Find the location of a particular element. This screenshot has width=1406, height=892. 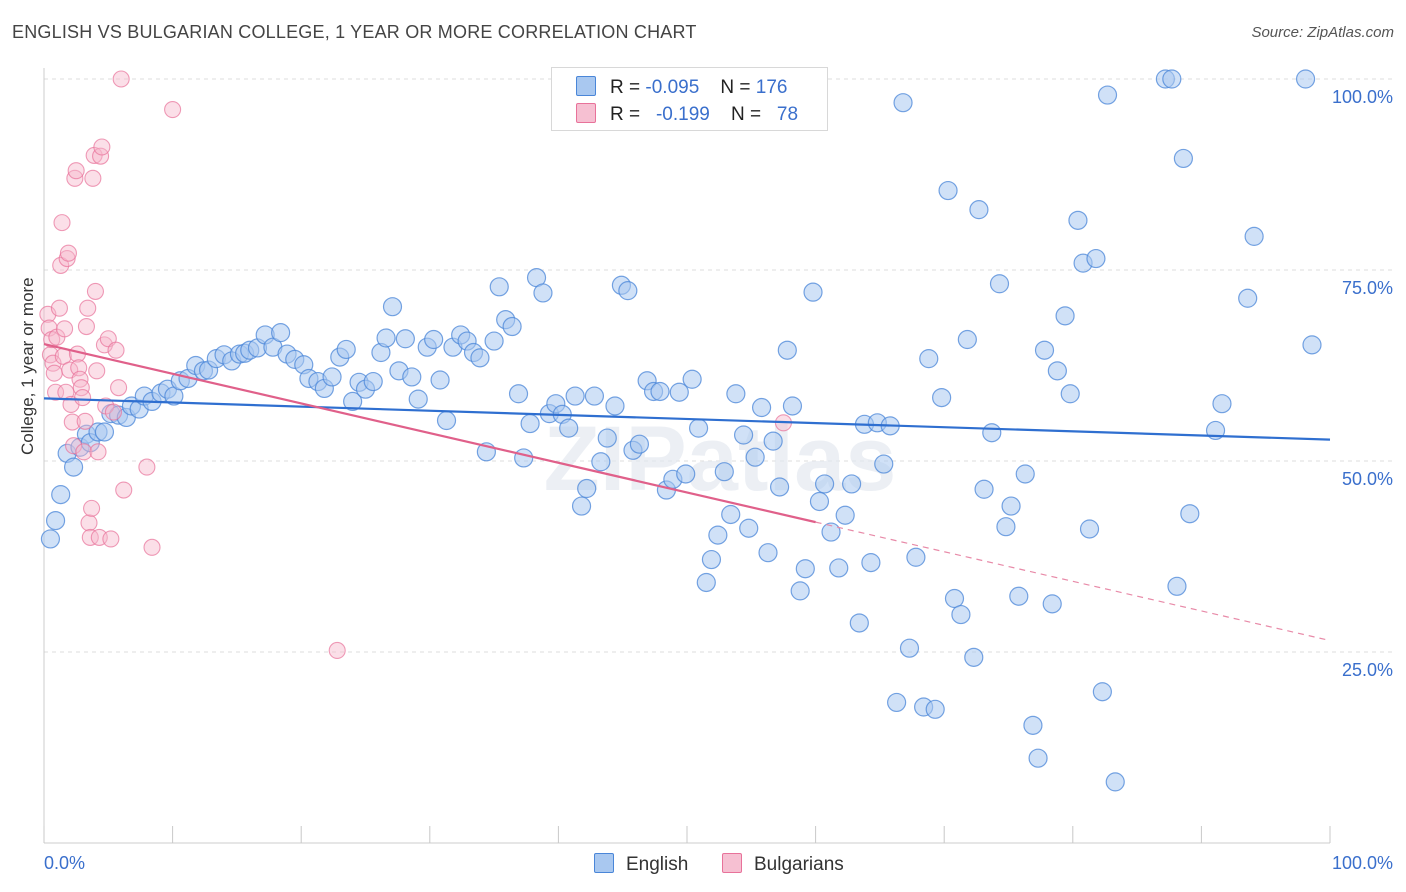

y-axis-title: College, 1 year or more is located at coordinates (27, 366).